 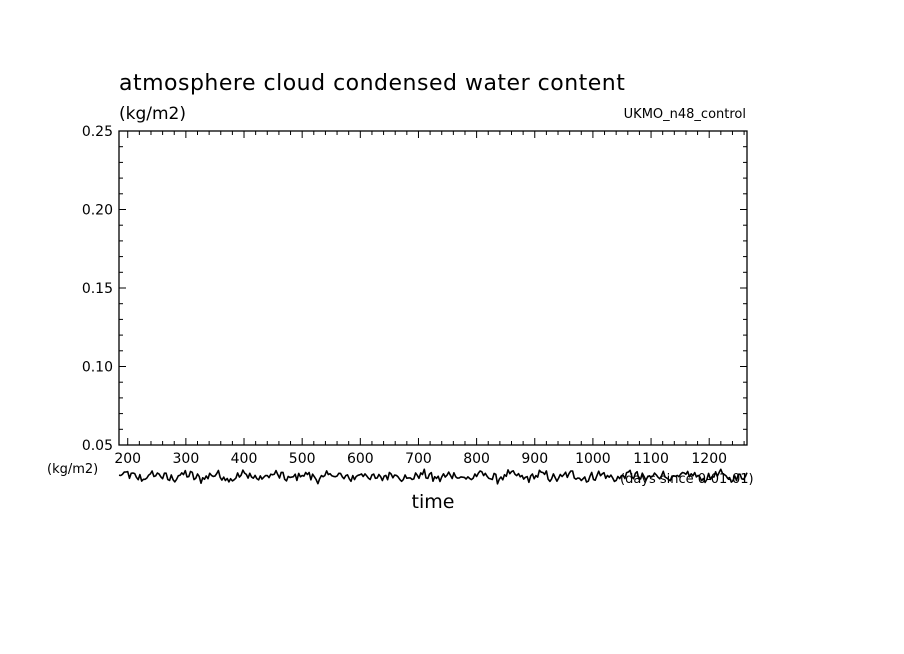 I want to click on x-tick-label: 1200, so click(x=709, y=459).